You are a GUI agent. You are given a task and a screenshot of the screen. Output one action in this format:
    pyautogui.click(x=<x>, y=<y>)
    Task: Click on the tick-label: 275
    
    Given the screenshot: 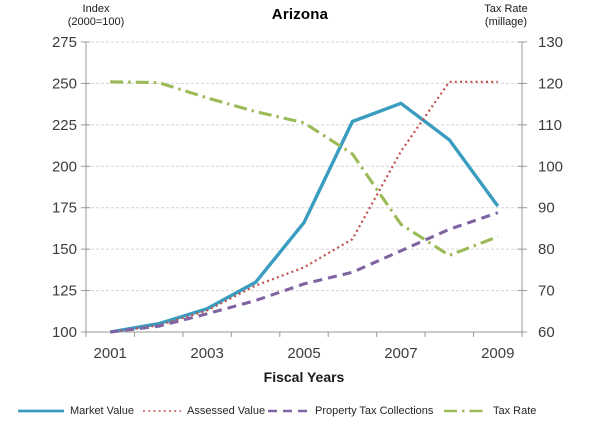 What is the action you would take?
    pyautogui.click(x=64, y=42)
    